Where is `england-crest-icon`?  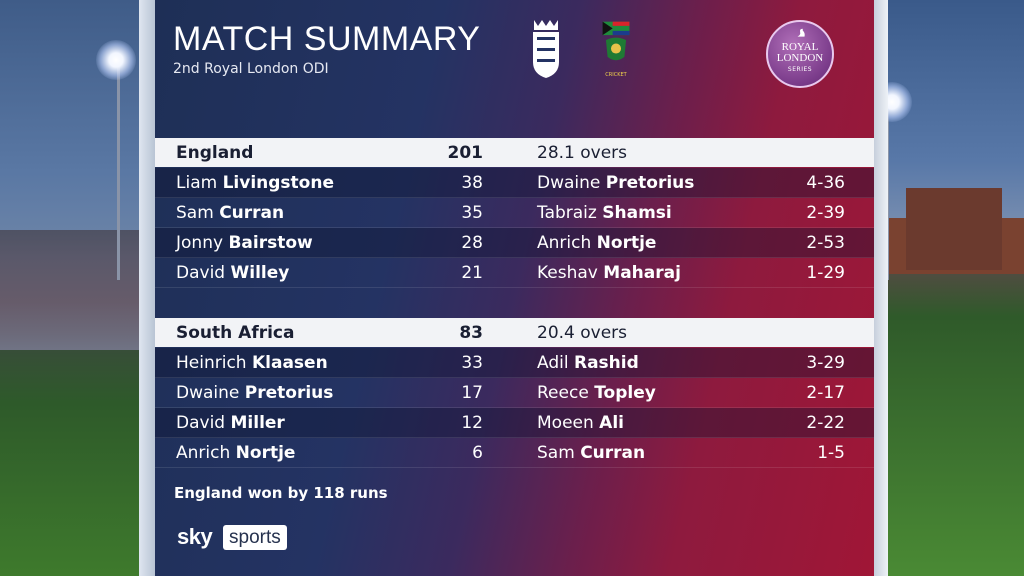
england-crest-icon is located at coordinates (546, 49).